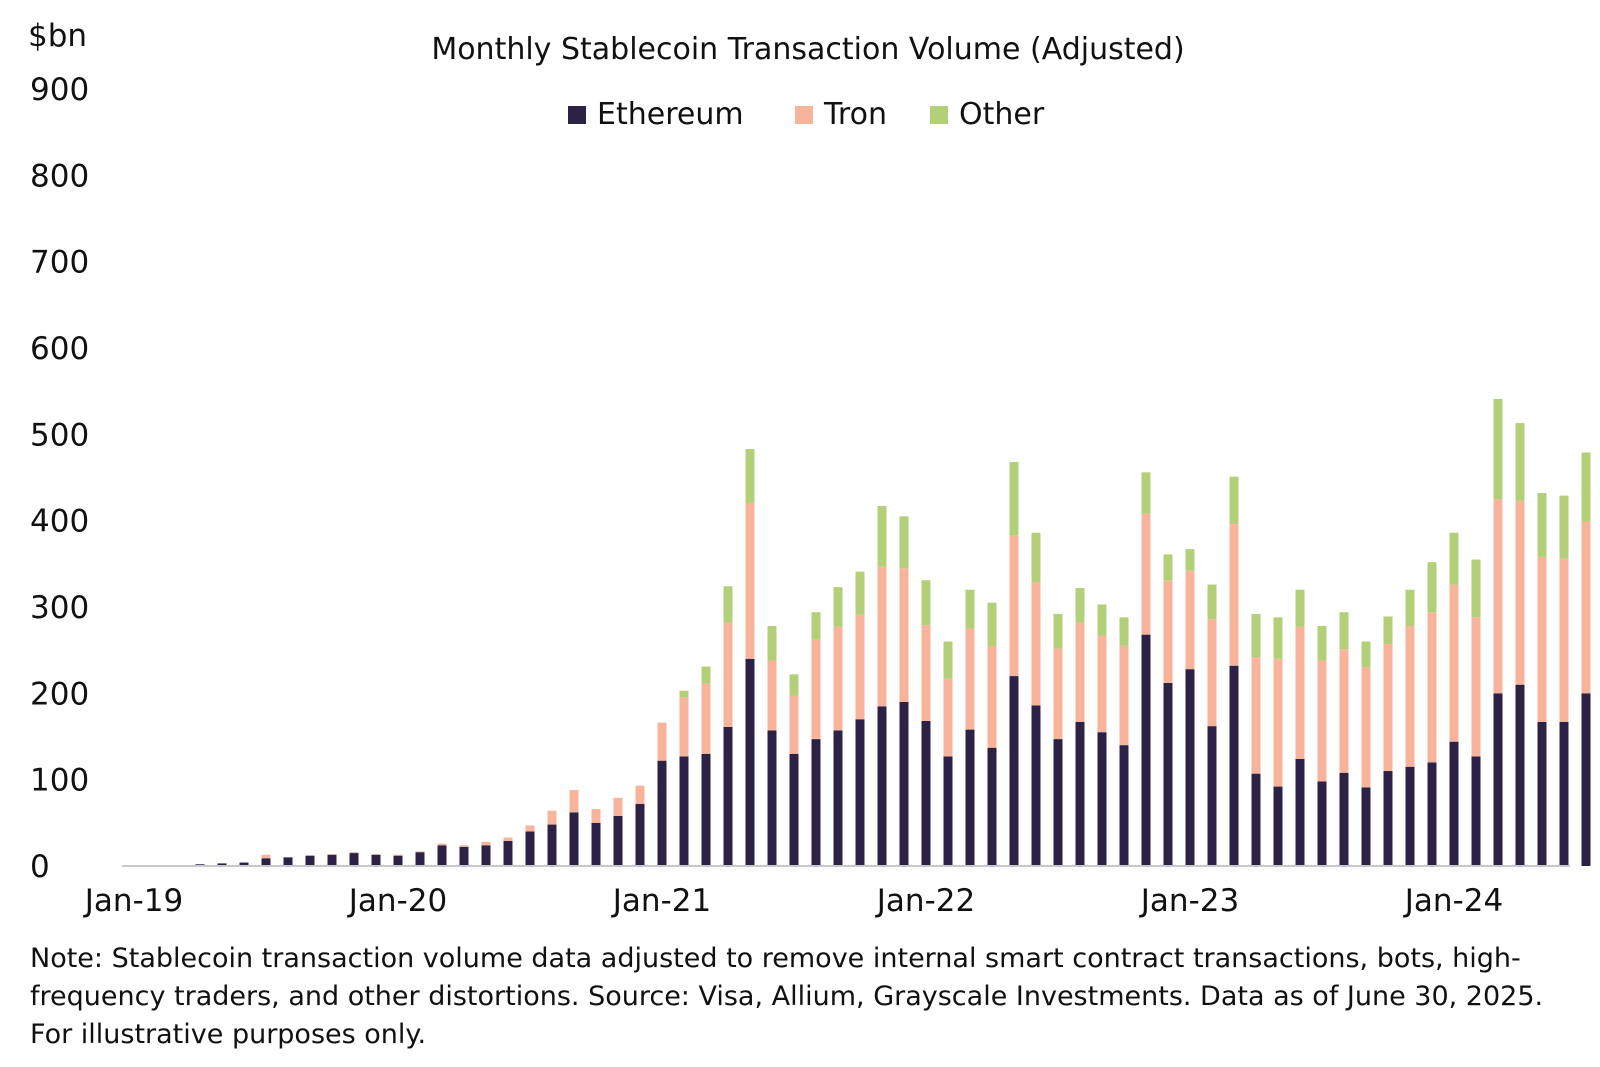 The image size is (1600, 1067). What do you see at coordinates (133, 901) in the screenshot?
I see `x-tick-label: Jan-19` at bounding box center [133, 901].